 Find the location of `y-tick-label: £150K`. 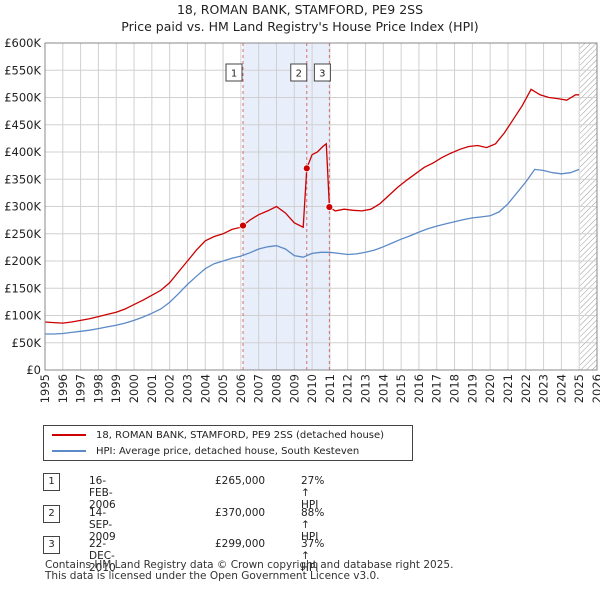

y-tick-label: £150K is located at coordinates (22, 288).